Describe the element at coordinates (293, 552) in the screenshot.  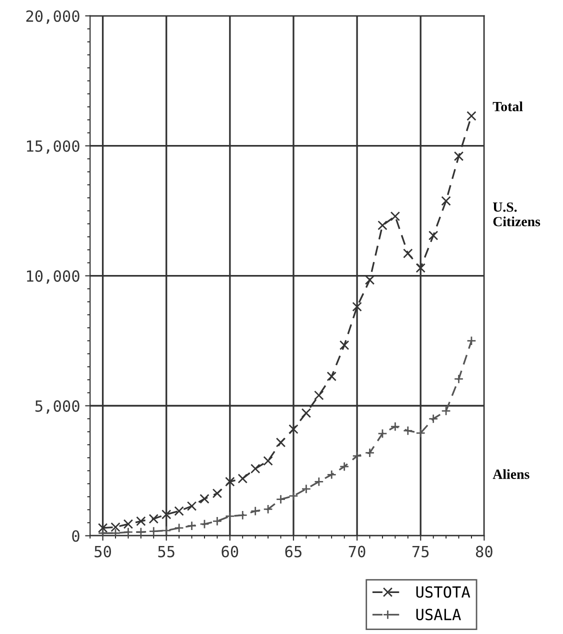
I see `x-tick-label: 65` at that location.